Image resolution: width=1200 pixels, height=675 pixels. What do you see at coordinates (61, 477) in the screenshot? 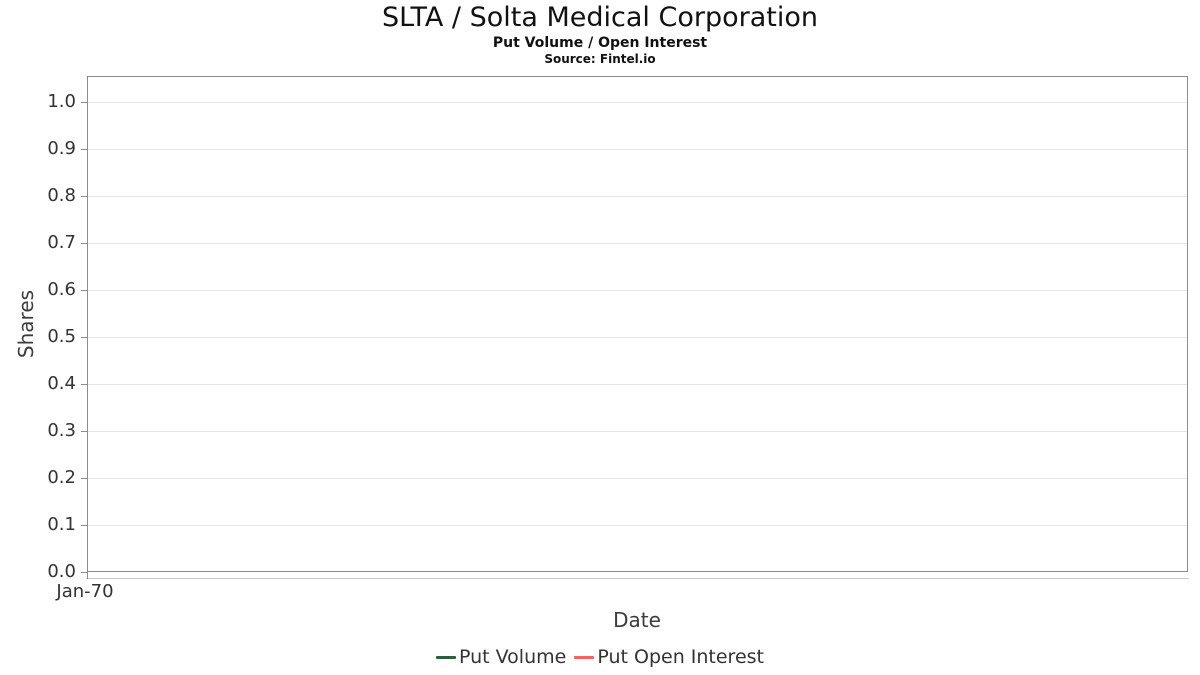
I see `y-tick-label: 0.2` at bounding box center [61, 477].